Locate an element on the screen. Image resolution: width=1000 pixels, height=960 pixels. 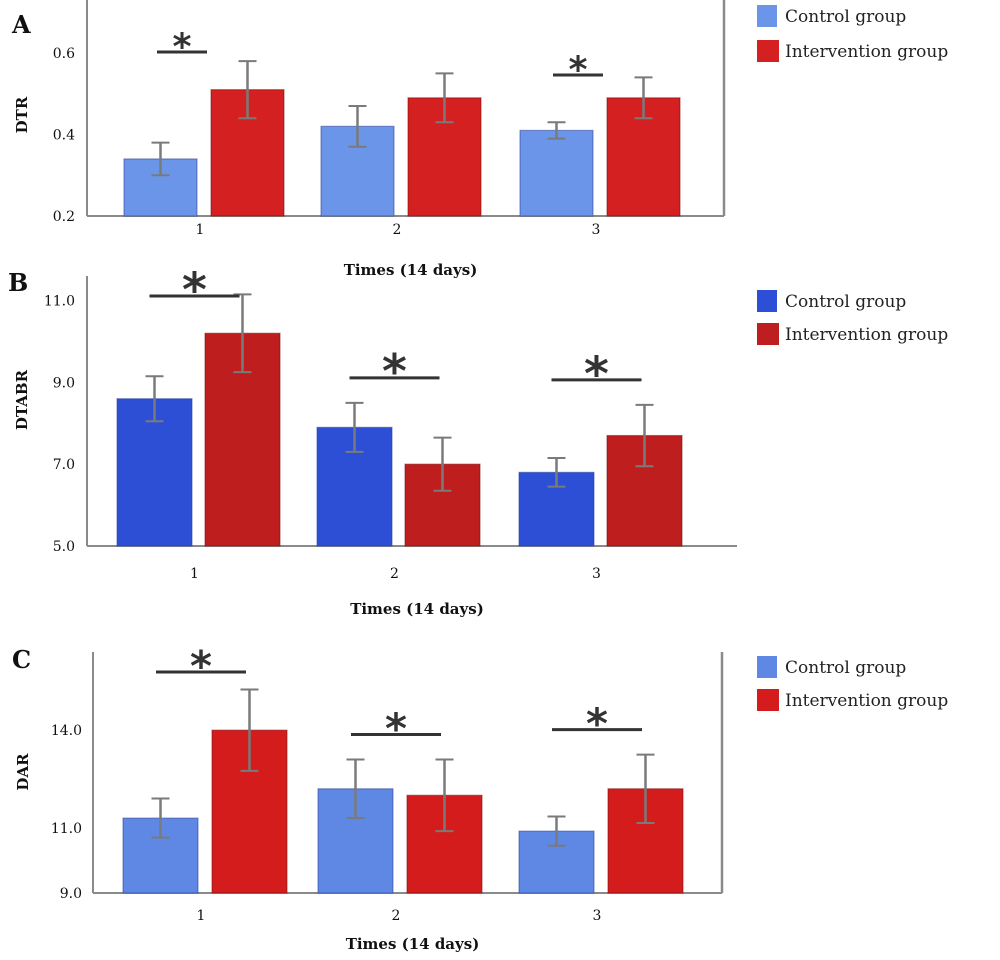
panel-label: A is located at coordinates (21, 24).